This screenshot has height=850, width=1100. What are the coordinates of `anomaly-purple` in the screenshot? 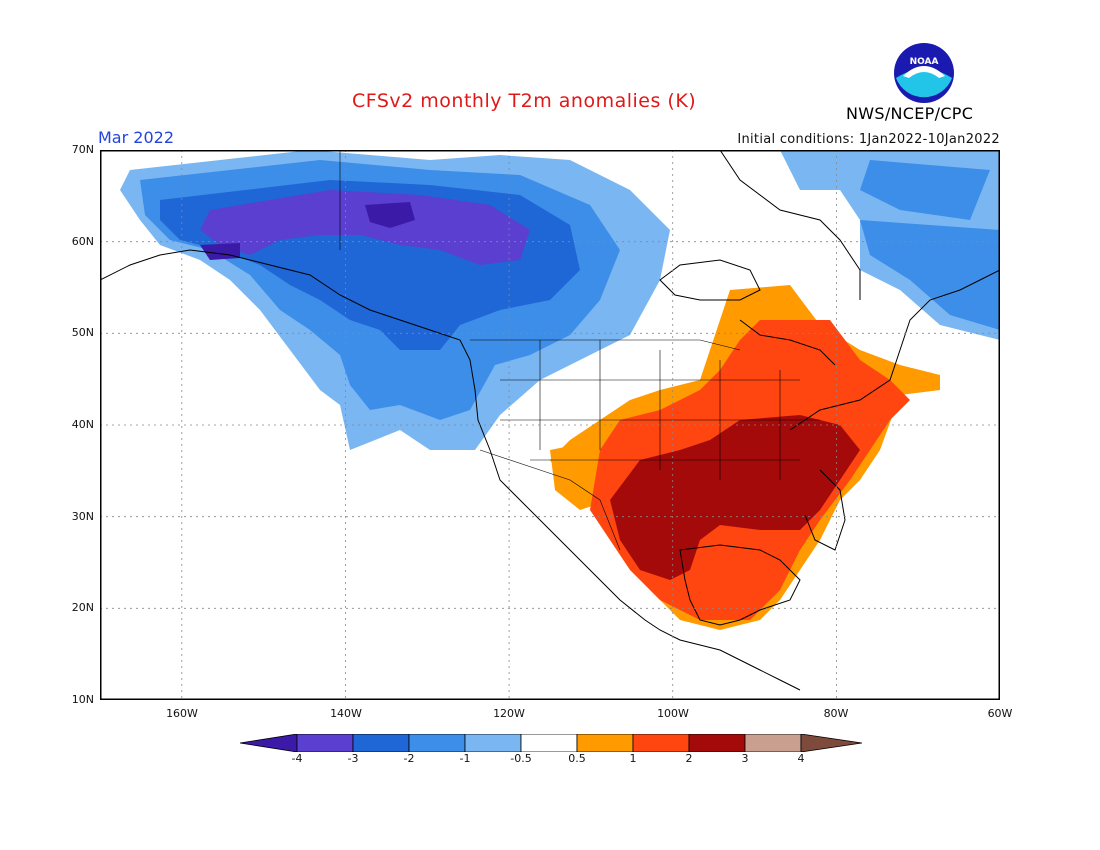 It's located at (365, 227).